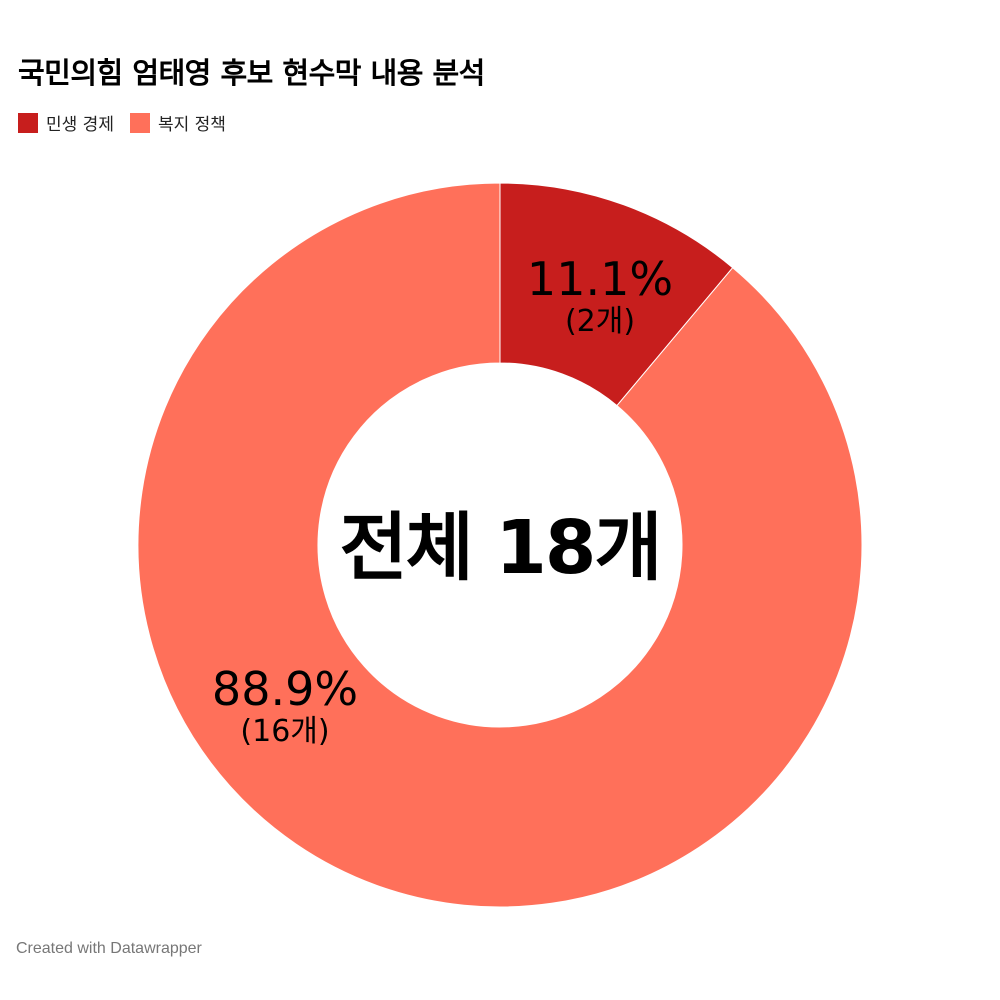 The width and height of the screenshot is (1000, 1000). I want to click on legend: 민생 경제 복지 정책, so click(122, 122).